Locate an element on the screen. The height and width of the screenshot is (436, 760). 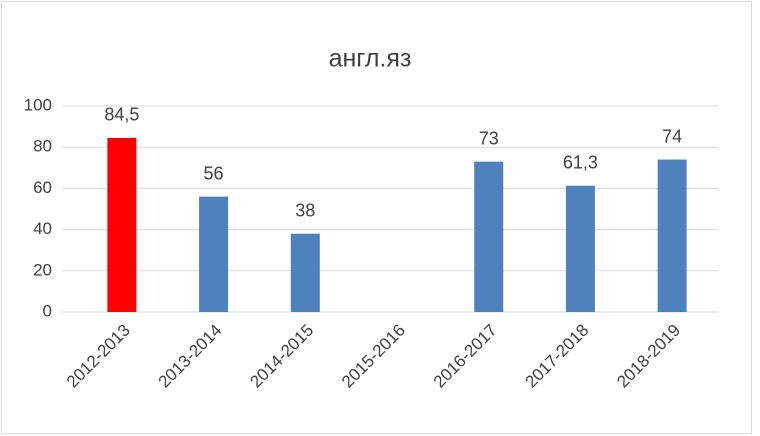
value-label: 74 is located at coordinates (672, 136).